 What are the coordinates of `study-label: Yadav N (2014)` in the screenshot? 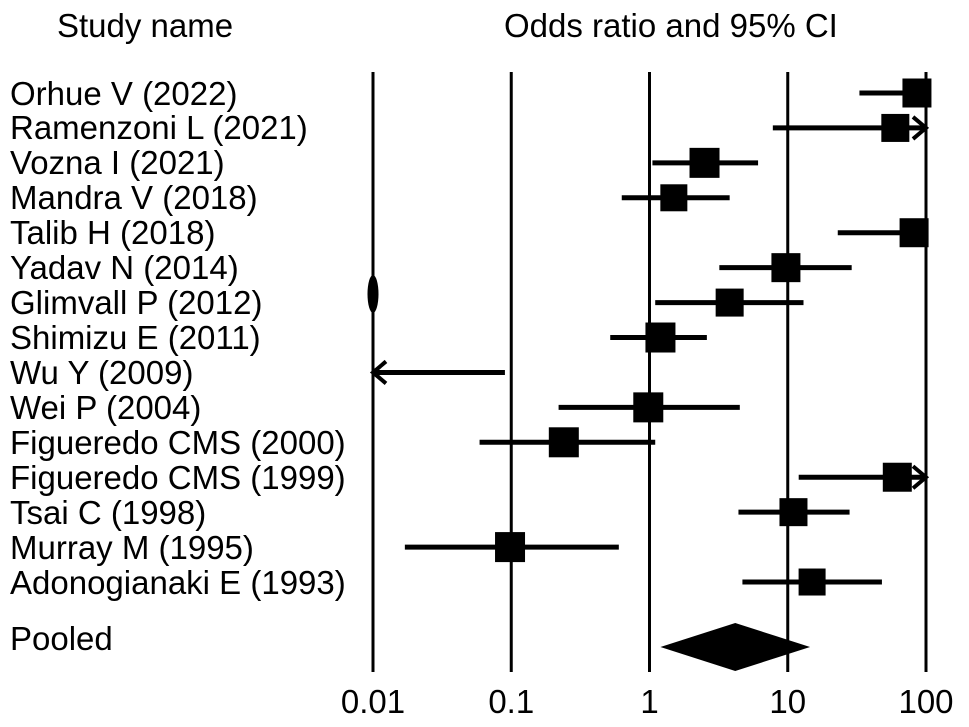 It's located at (124, 268).